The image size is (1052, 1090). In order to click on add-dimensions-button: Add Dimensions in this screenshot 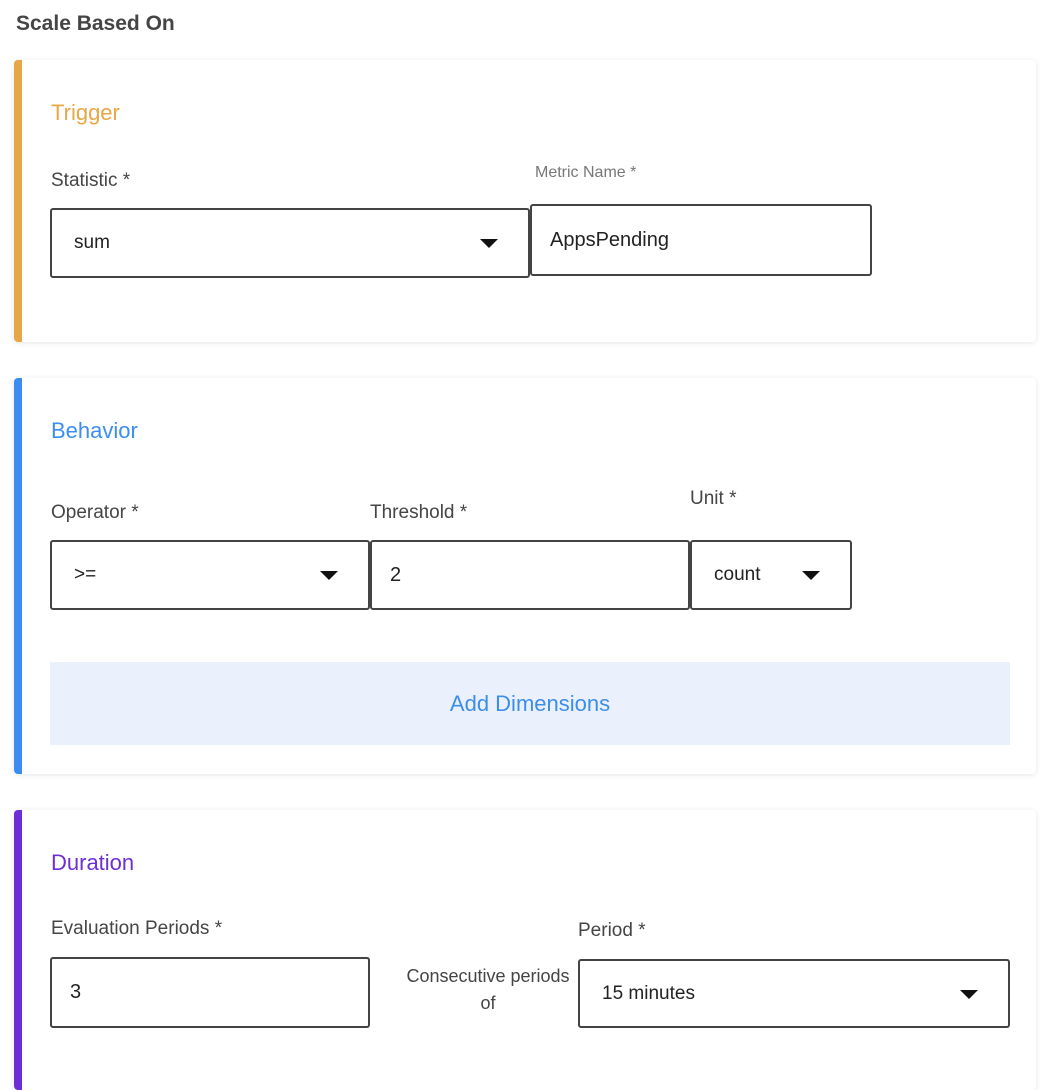, I will do `click(530, 703)`.